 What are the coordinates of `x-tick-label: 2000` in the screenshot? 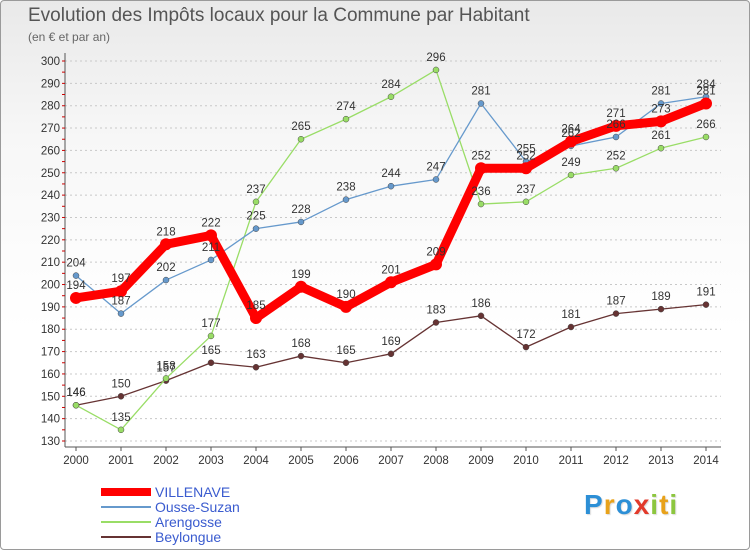 It's located at (76, 461).